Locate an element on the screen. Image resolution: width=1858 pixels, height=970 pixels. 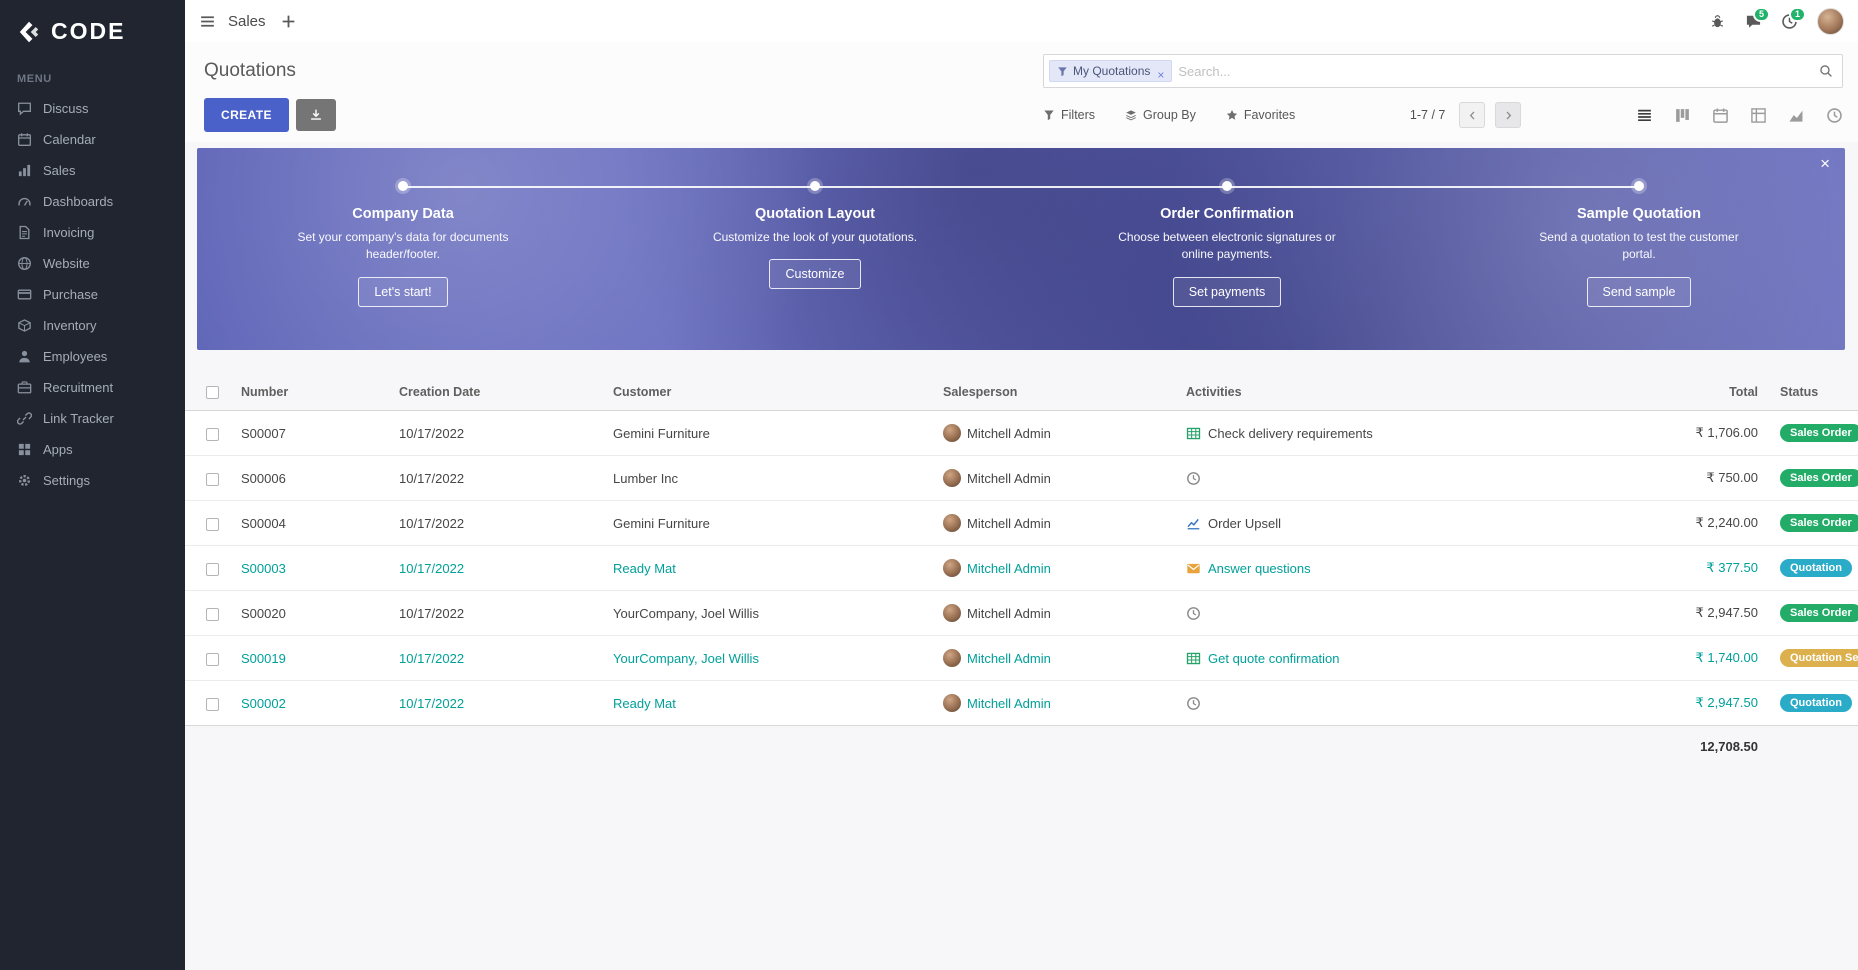
add-tab-icon is located at coordinates (288, 21).